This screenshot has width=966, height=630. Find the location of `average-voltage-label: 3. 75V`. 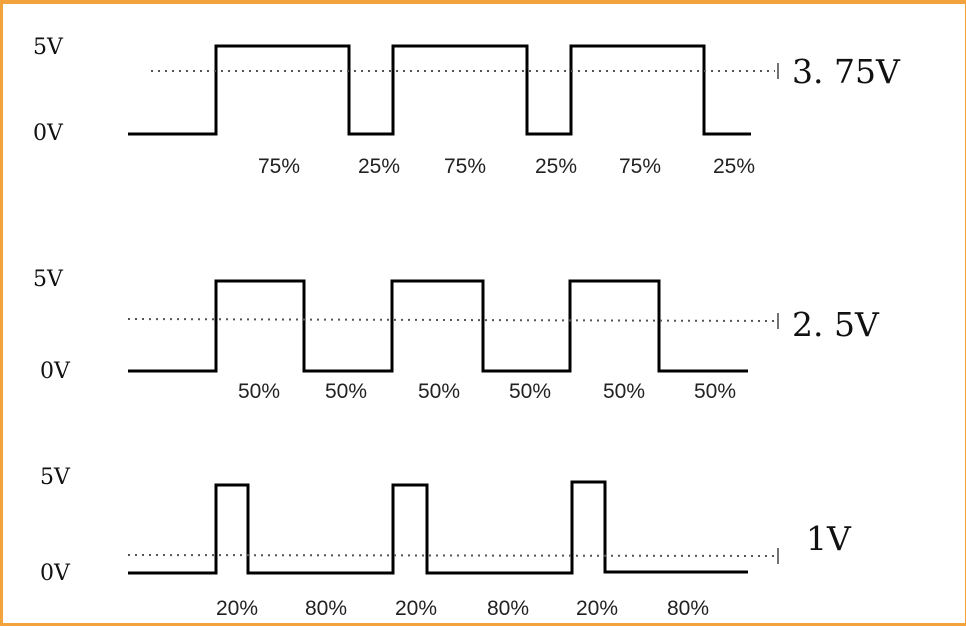

average-voltage-label: 3. 75V is located at coordinates (846, 71).